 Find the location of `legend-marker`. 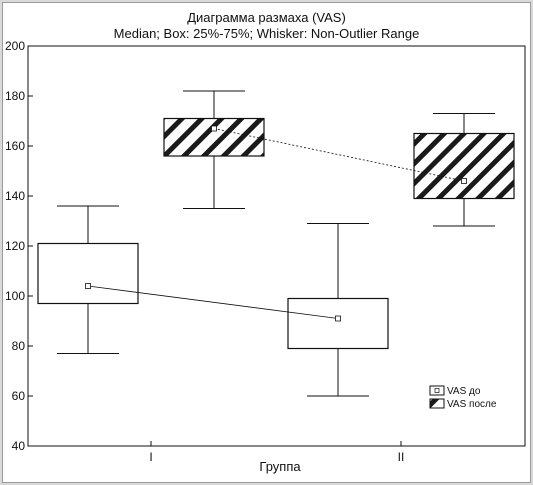

legend-marker is located at coordinates (437, 390).